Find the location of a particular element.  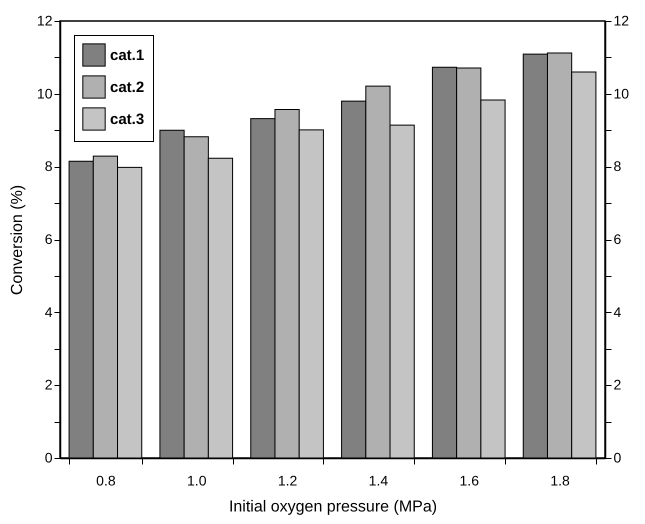

legend-label: cat.1 is located at coordinates (127, 55).